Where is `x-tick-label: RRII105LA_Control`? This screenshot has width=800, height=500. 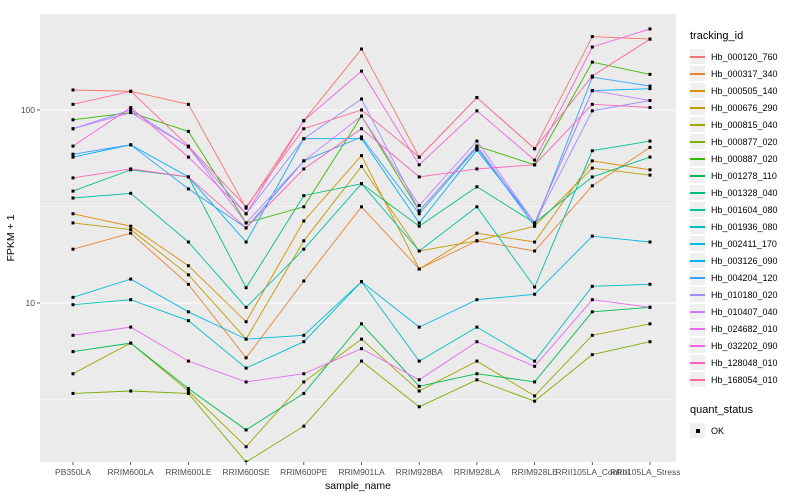
x-tick-label: RRII105LA_Control is located at coordinates (592, 472).